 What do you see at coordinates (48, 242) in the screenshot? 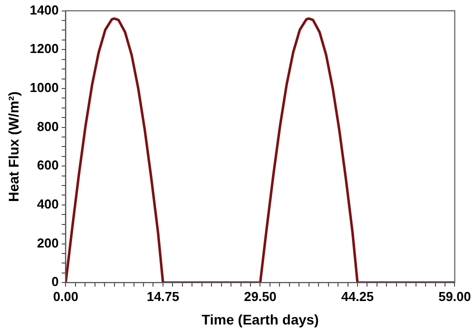
I see `y-tick-label: 200` at bounding box center [48, 242].